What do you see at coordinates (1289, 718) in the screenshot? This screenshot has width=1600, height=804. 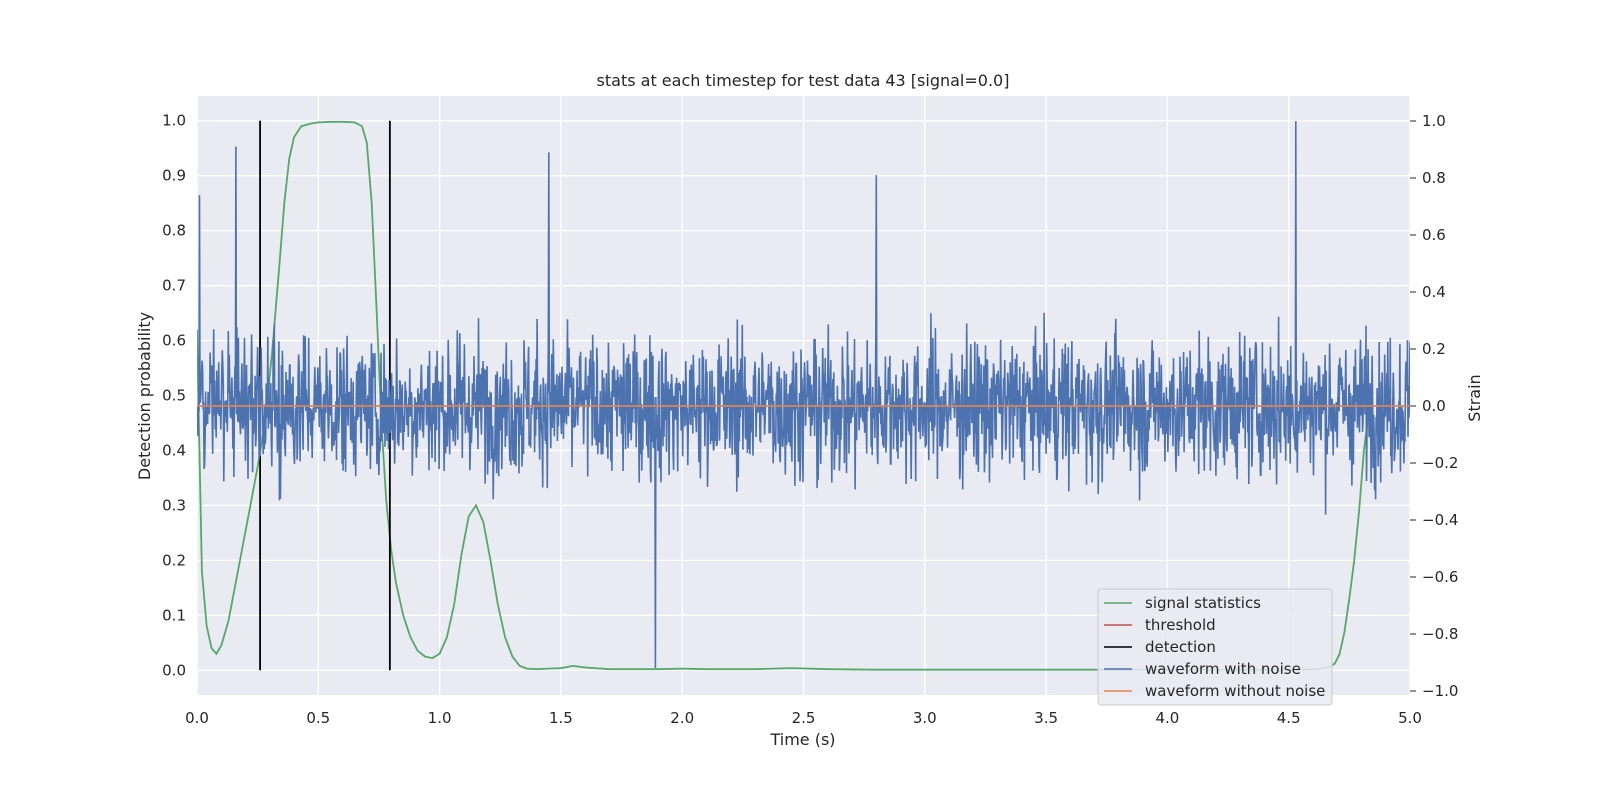 I see `x-tick-label: 4.5` at bounding box center [1289, 718].